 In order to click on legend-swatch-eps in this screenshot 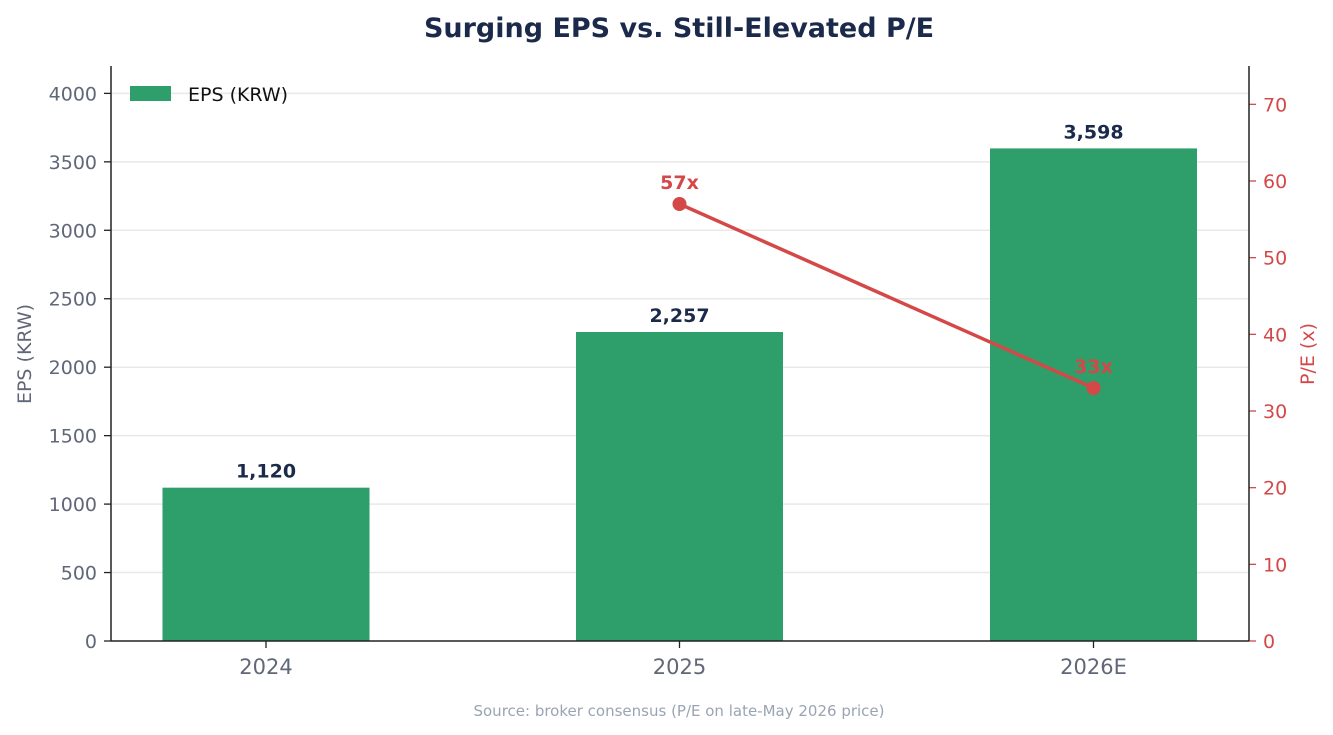, I will do `click(150, 93)`.